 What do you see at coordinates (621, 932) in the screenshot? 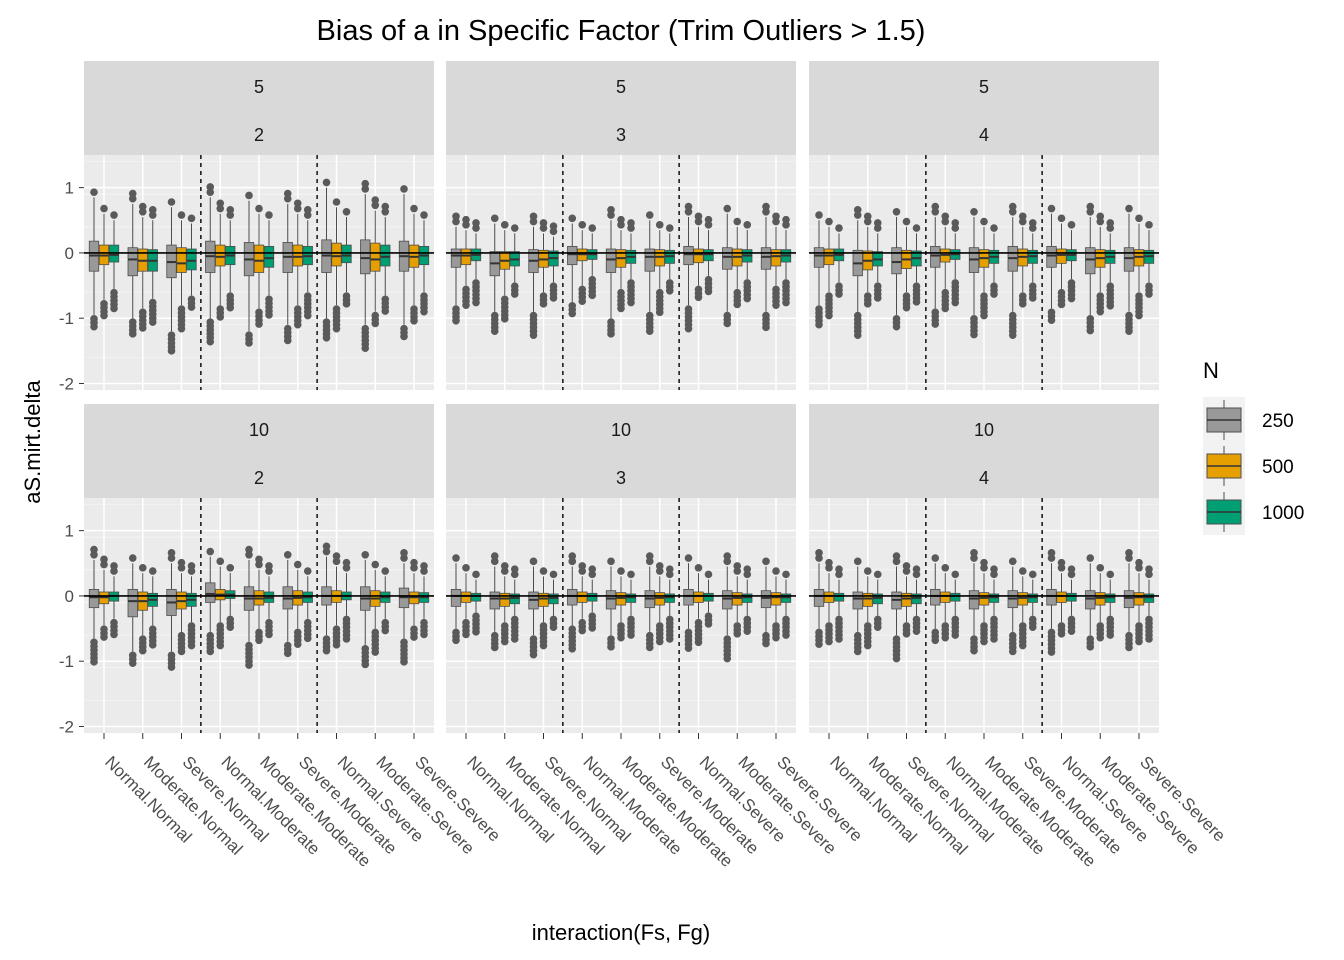
I see `x-axis-label: interaction(Fs, Fg)` at bounding box center [621, 932].